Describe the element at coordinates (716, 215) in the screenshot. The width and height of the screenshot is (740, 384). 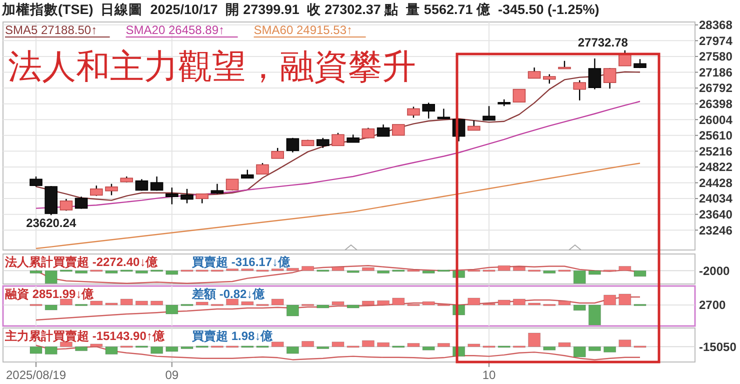
I see `y-tick-label: 23640` at that location.